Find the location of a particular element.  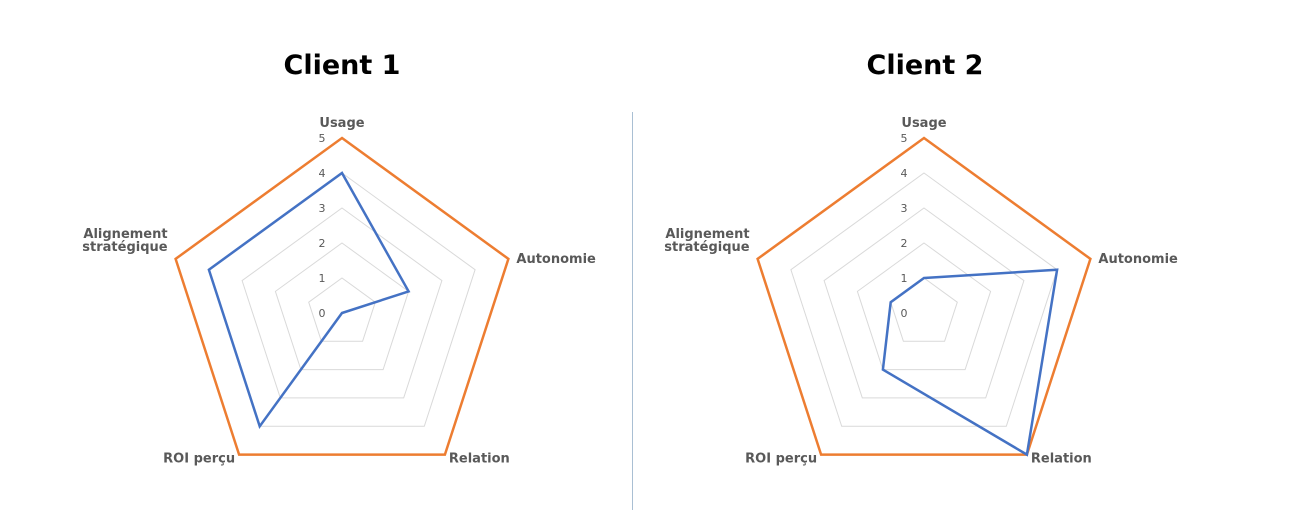

chart-title-client-1: Client 1 is located at coordinates (342, 65).